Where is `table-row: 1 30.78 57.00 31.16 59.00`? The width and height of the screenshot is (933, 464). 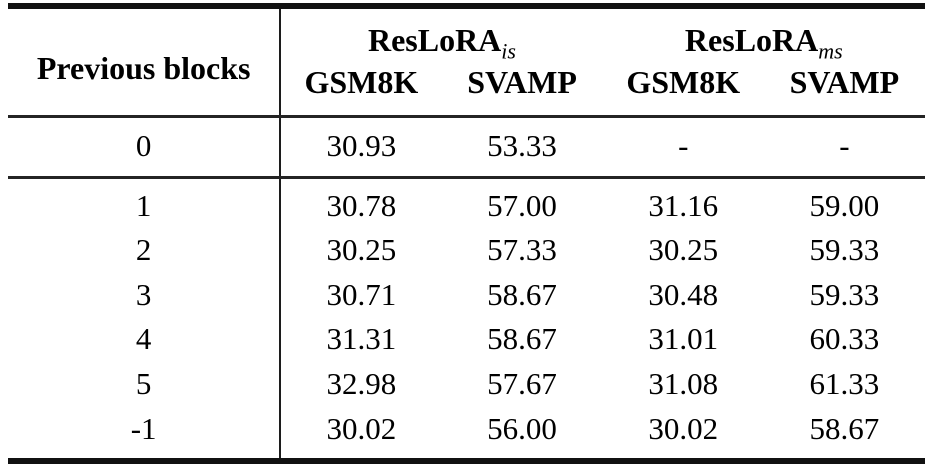
table-row: 1 30.78 57.00 31.16 59.00 is located at coordinates (466, 203).